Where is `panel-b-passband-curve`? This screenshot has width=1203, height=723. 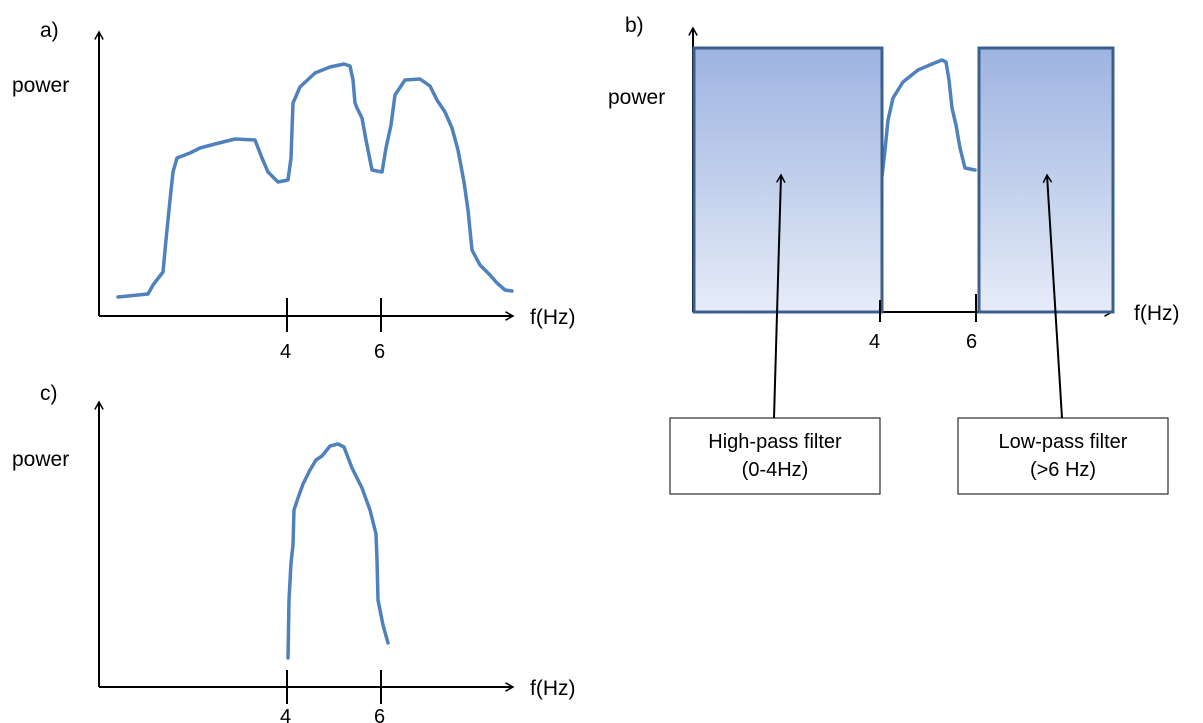
panel-b-passband-curve is located at coordinates (928, 118).